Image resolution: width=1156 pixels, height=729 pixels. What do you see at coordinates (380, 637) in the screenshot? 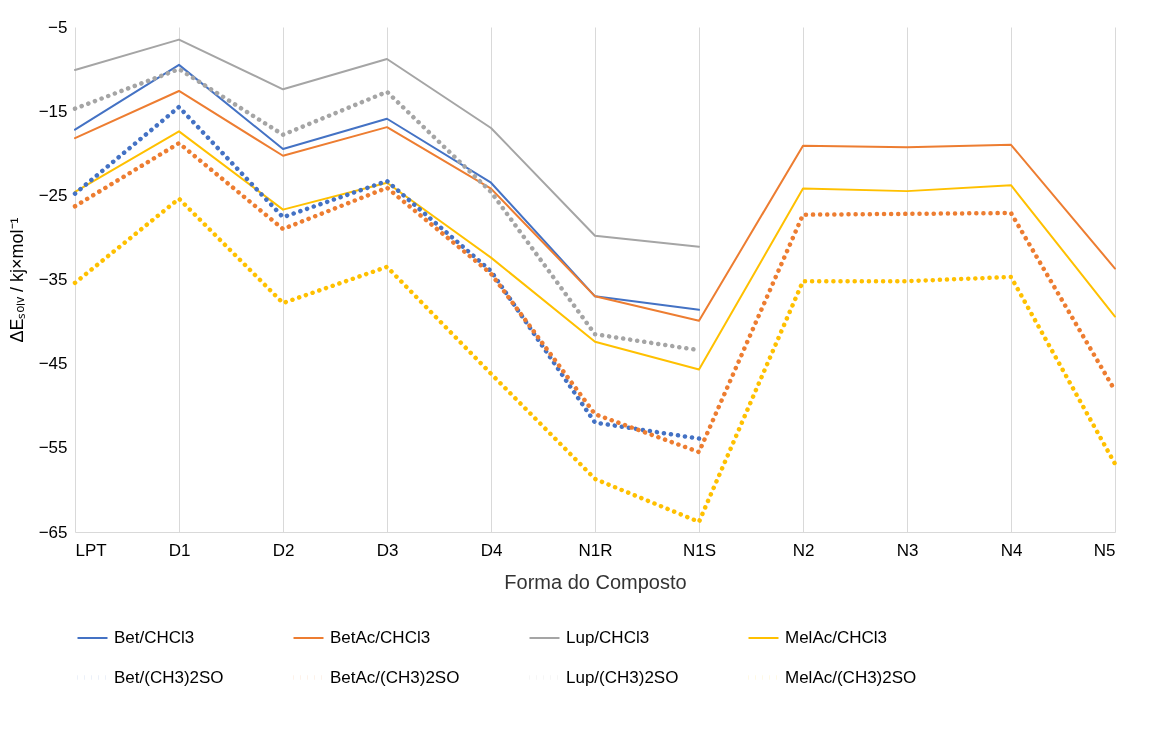
I see `legend-label: BetAc/CHCl3` at bounding box center [380, 637].